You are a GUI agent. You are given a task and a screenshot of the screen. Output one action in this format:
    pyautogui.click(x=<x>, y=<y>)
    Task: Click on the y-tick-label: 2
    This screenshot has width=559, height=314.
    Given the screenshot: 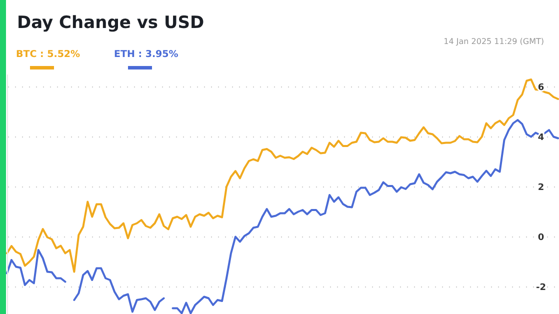 What is the action you would take?
    pyautogui.click(x=541, y=188)
    